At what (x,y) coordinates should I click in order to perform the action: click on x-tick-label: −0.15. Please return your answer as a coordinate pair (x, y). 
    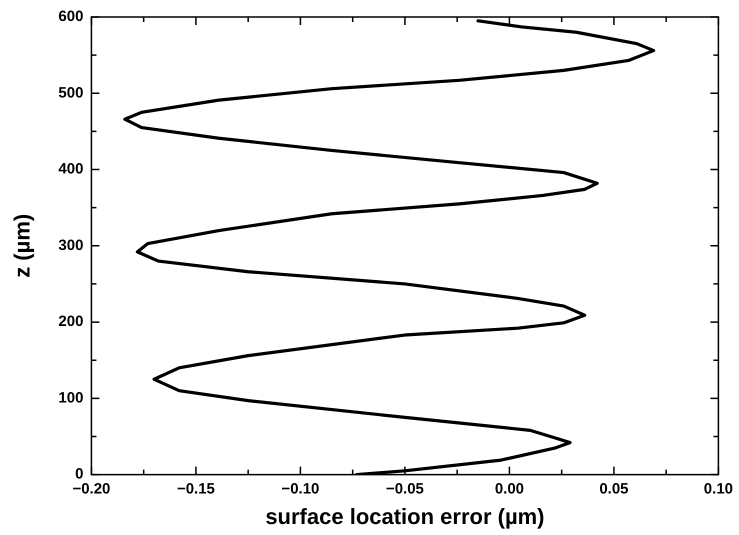
    Looking at the image, I should click on (195, 489).